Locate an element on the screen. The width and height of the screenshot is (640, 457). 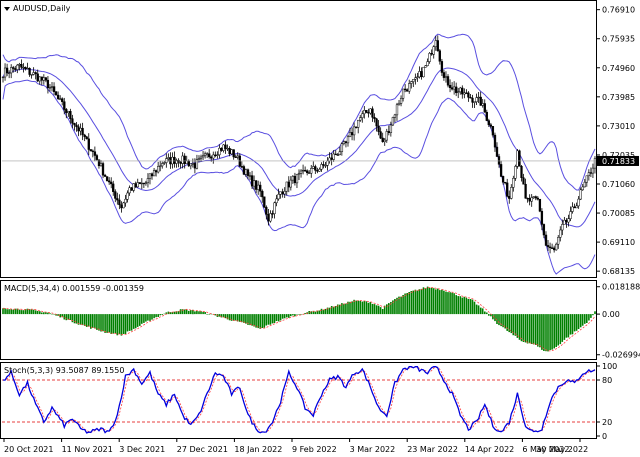
stoch-pane-title: Stoch(5,3,3) 93.5087 89.1550 is located at coordinates (64, 370).